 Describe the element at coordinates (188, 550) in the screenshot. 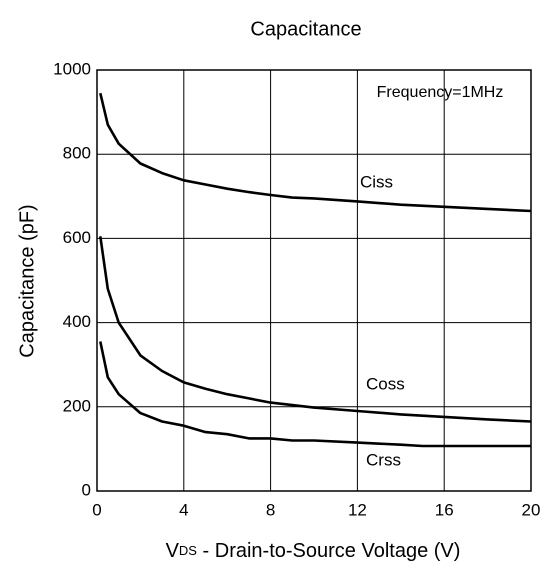

I see `x-label-sub: DS` at that location.